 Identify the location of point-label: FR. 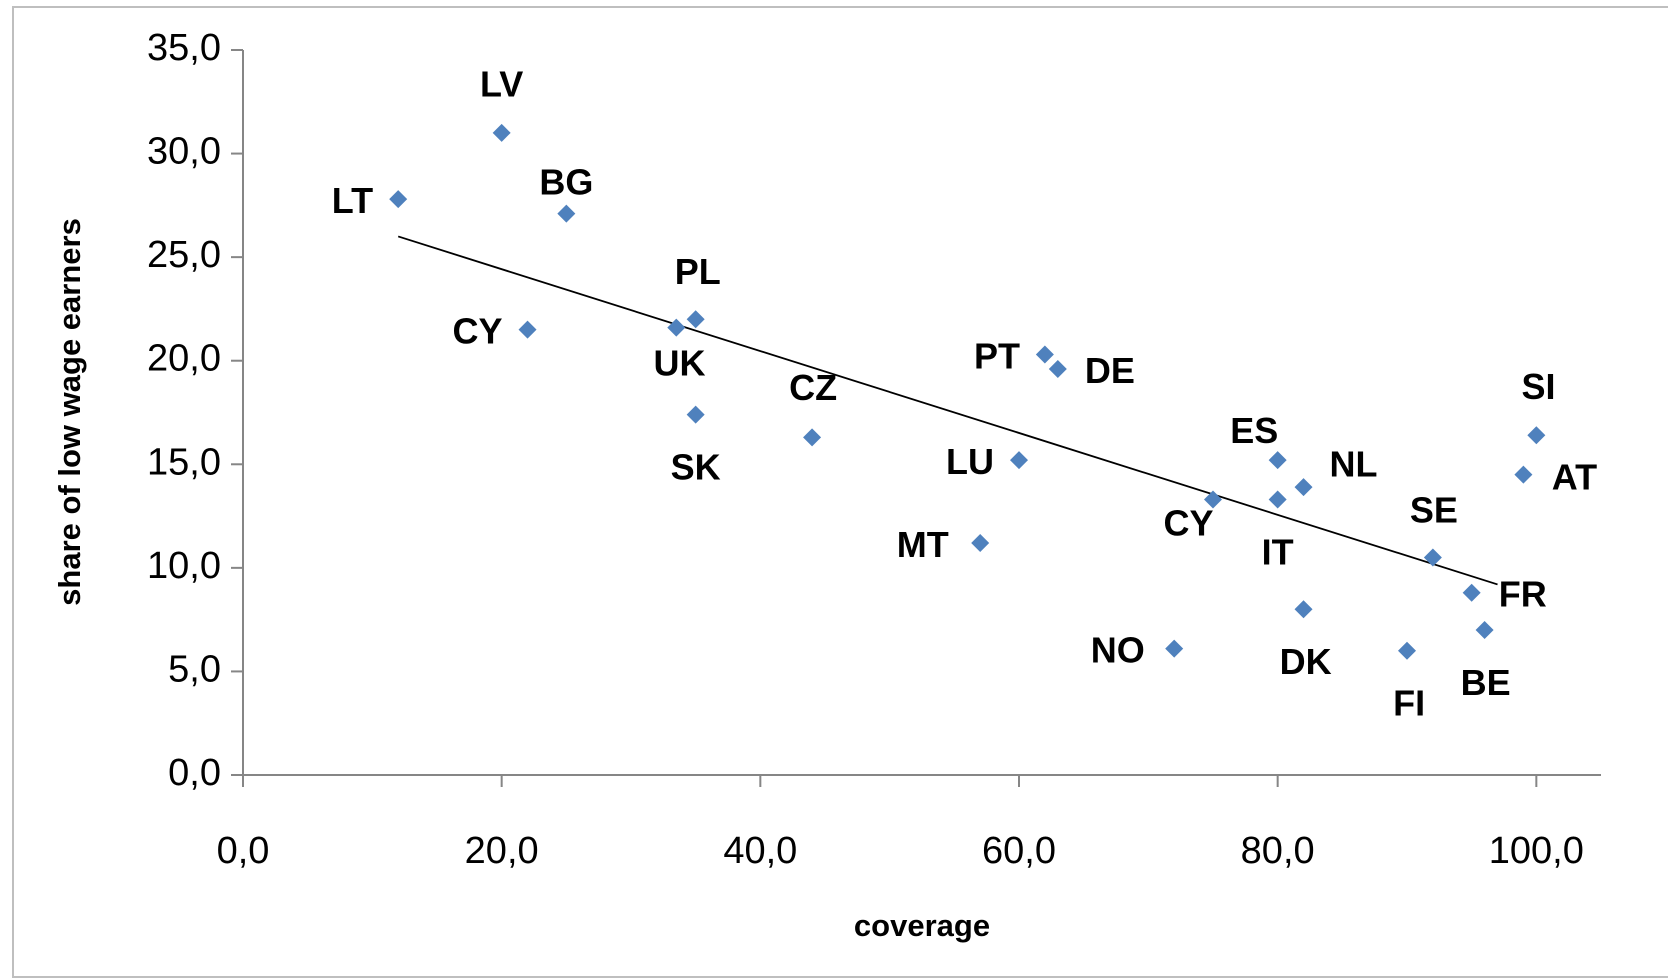
(1523, 593).